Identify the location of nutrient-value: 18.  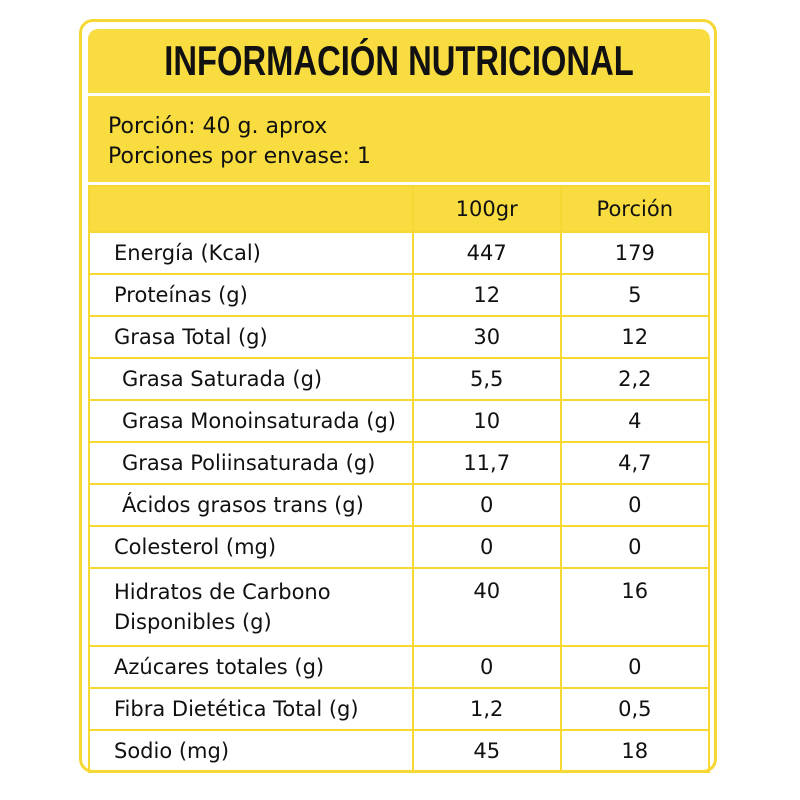
(635, 751).